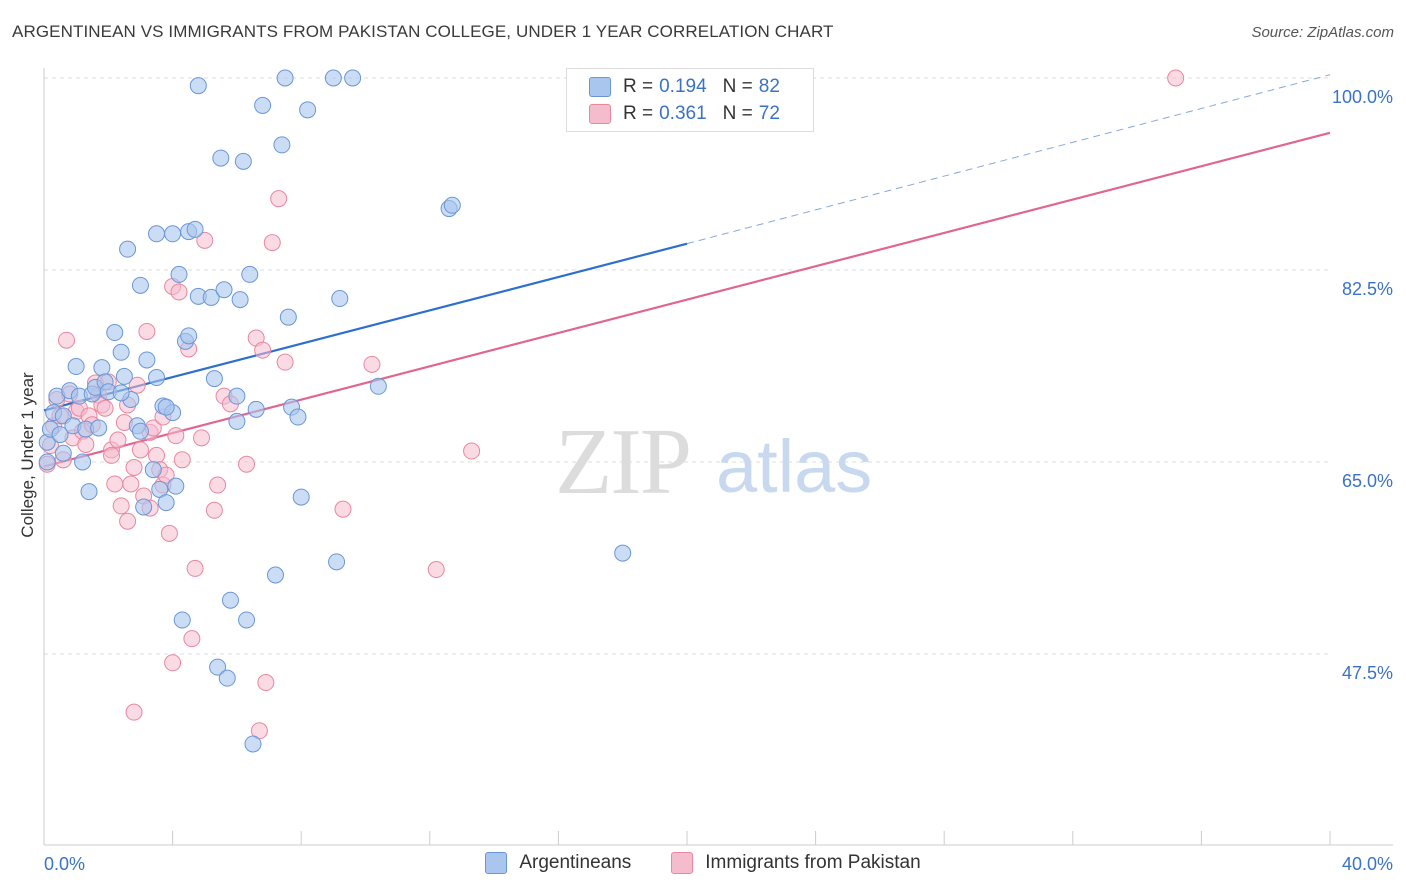 The width and height of the screenshot is (1406, 892). I want to click on legend-item-pakistan: Immigrants from Pakistan, so click(796, 863).